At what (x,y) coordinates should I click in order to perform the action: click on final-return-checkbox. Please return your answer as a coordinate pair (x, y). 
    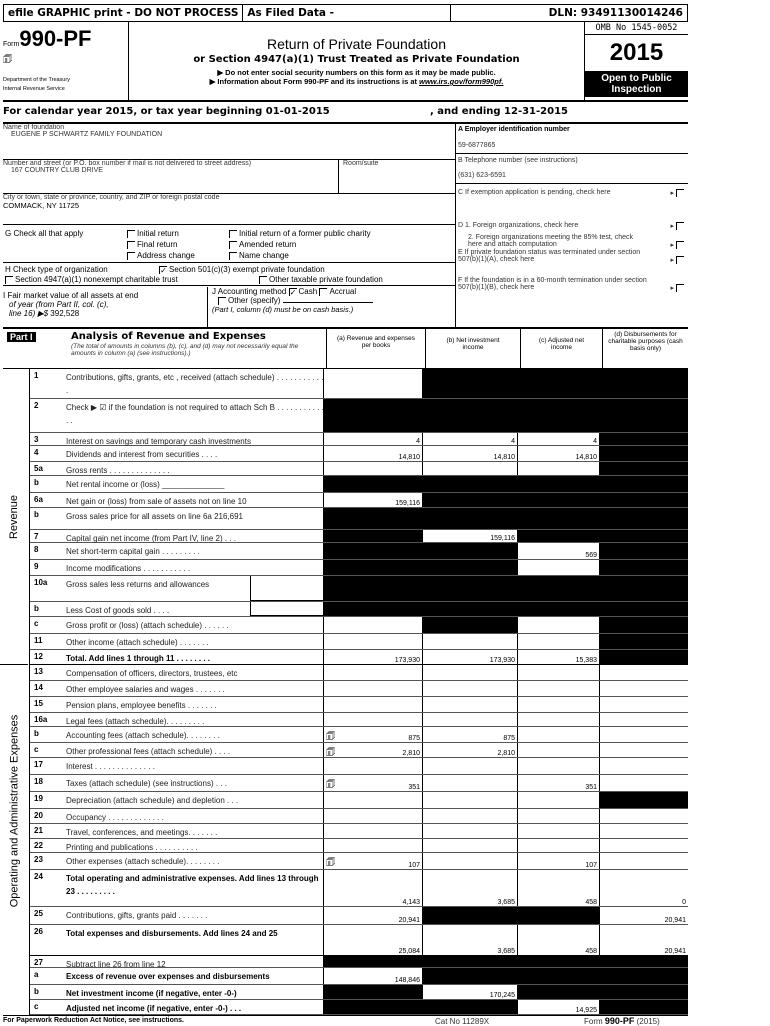
    Looking at the image, I should click on (131, 244).